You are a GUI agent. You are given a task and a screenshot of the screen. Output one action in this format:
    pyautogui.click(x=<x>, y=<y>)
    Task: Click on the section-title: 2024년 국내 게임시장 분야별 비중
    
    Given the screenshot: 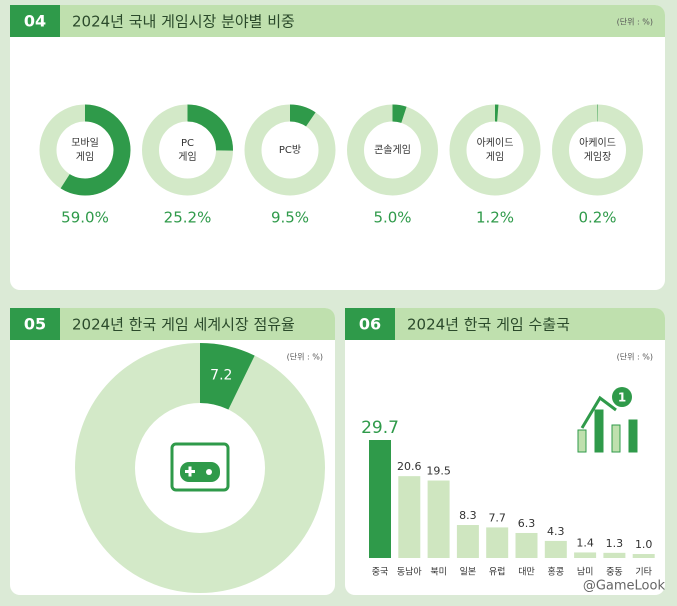 What is the action you would take?
    pyautogui.click(x=183, y=22)
    